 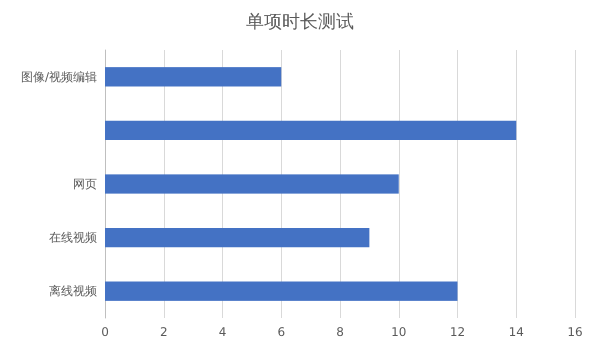 What do you see at coordinates (105, 332) in the screenshot?
I see `x-tick-label: 0` at bounding box center [105, 332].